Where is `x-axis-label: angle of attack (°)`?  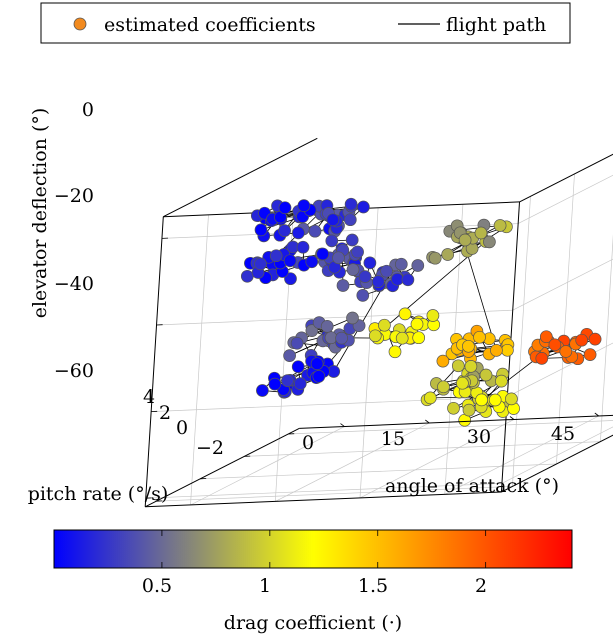
x-axis-label: angle of attack (°) is located at coordinates (472, 486).